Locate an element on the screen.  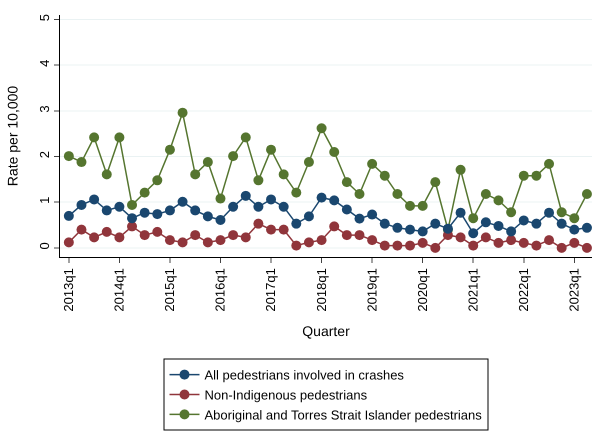
y-tick-label: 4 is located at coordinates (44, 63).